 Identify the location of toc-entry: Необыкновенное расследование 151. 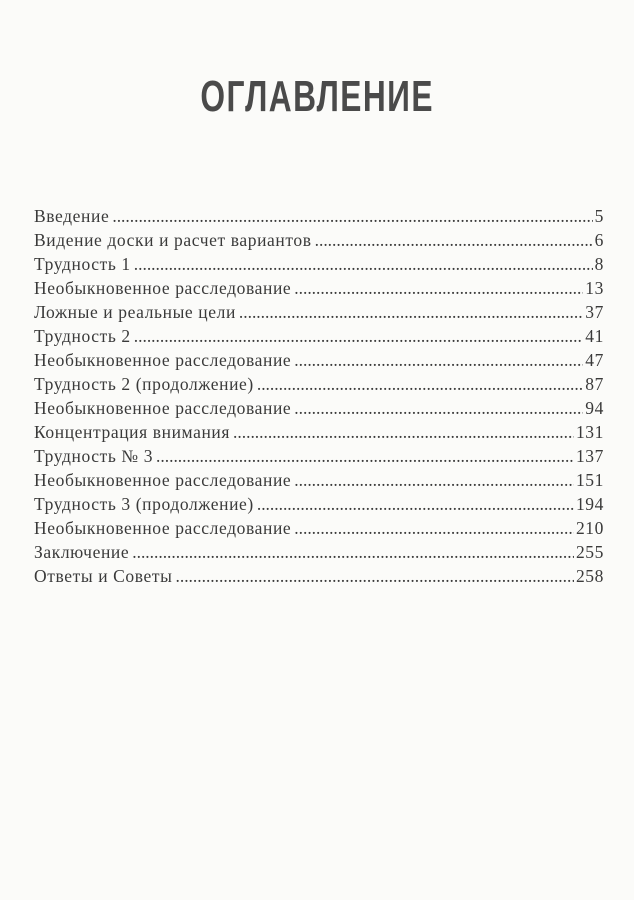
(319, 482).